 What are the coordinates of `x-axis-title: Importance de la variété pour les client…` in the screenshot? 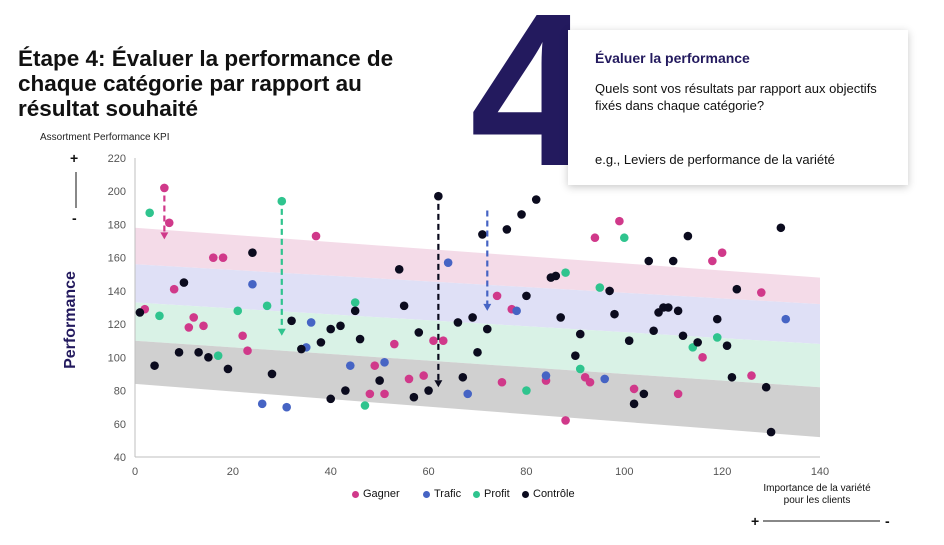 It's located at (817, 494).